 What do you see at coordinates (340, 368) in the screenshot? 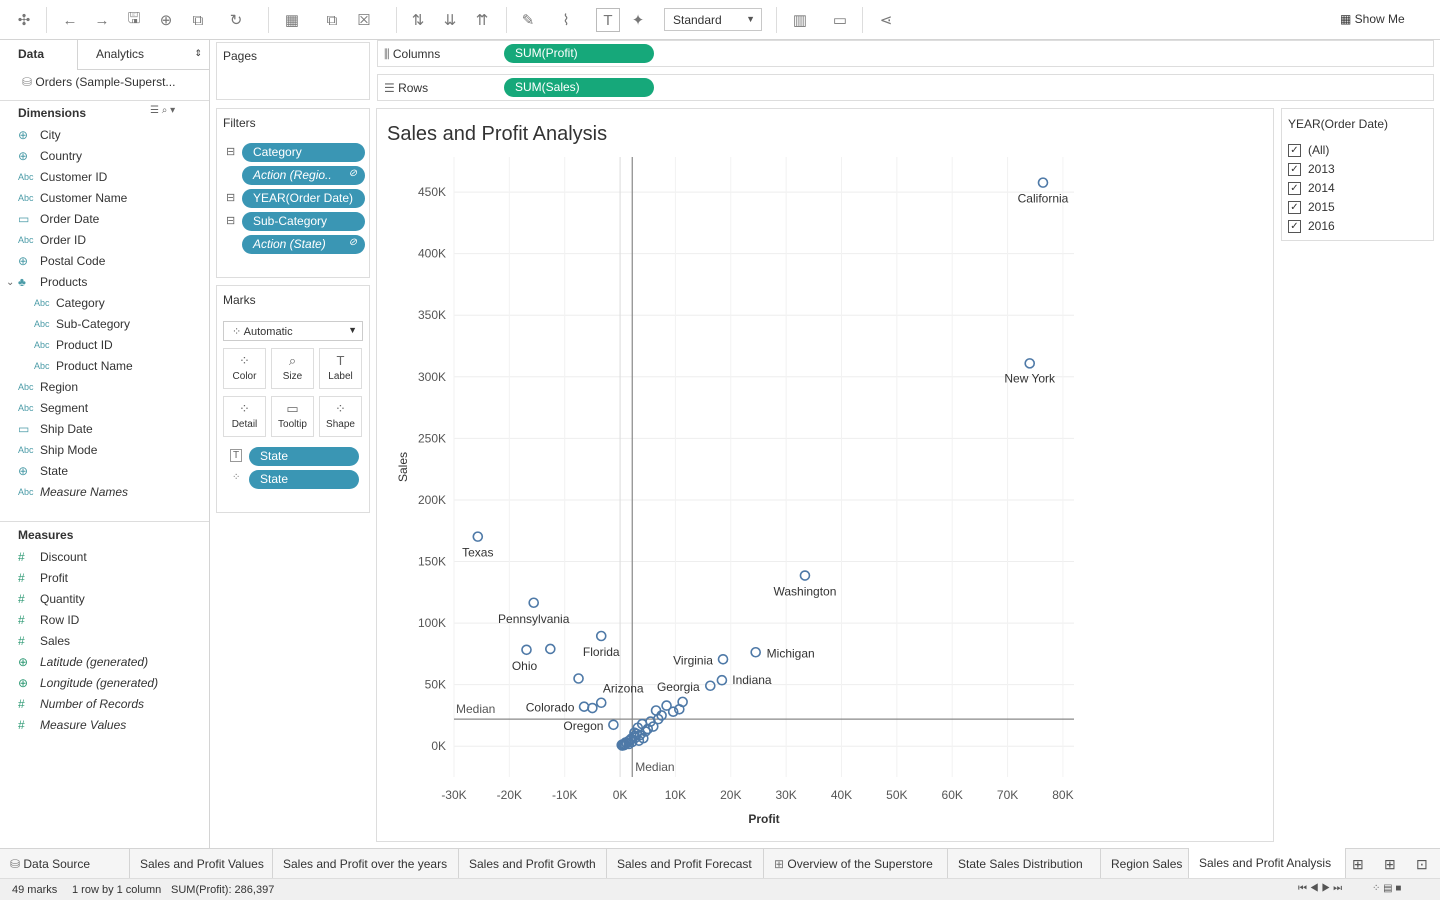
I see `label-button: T Label` at bounding box center [340, 368].